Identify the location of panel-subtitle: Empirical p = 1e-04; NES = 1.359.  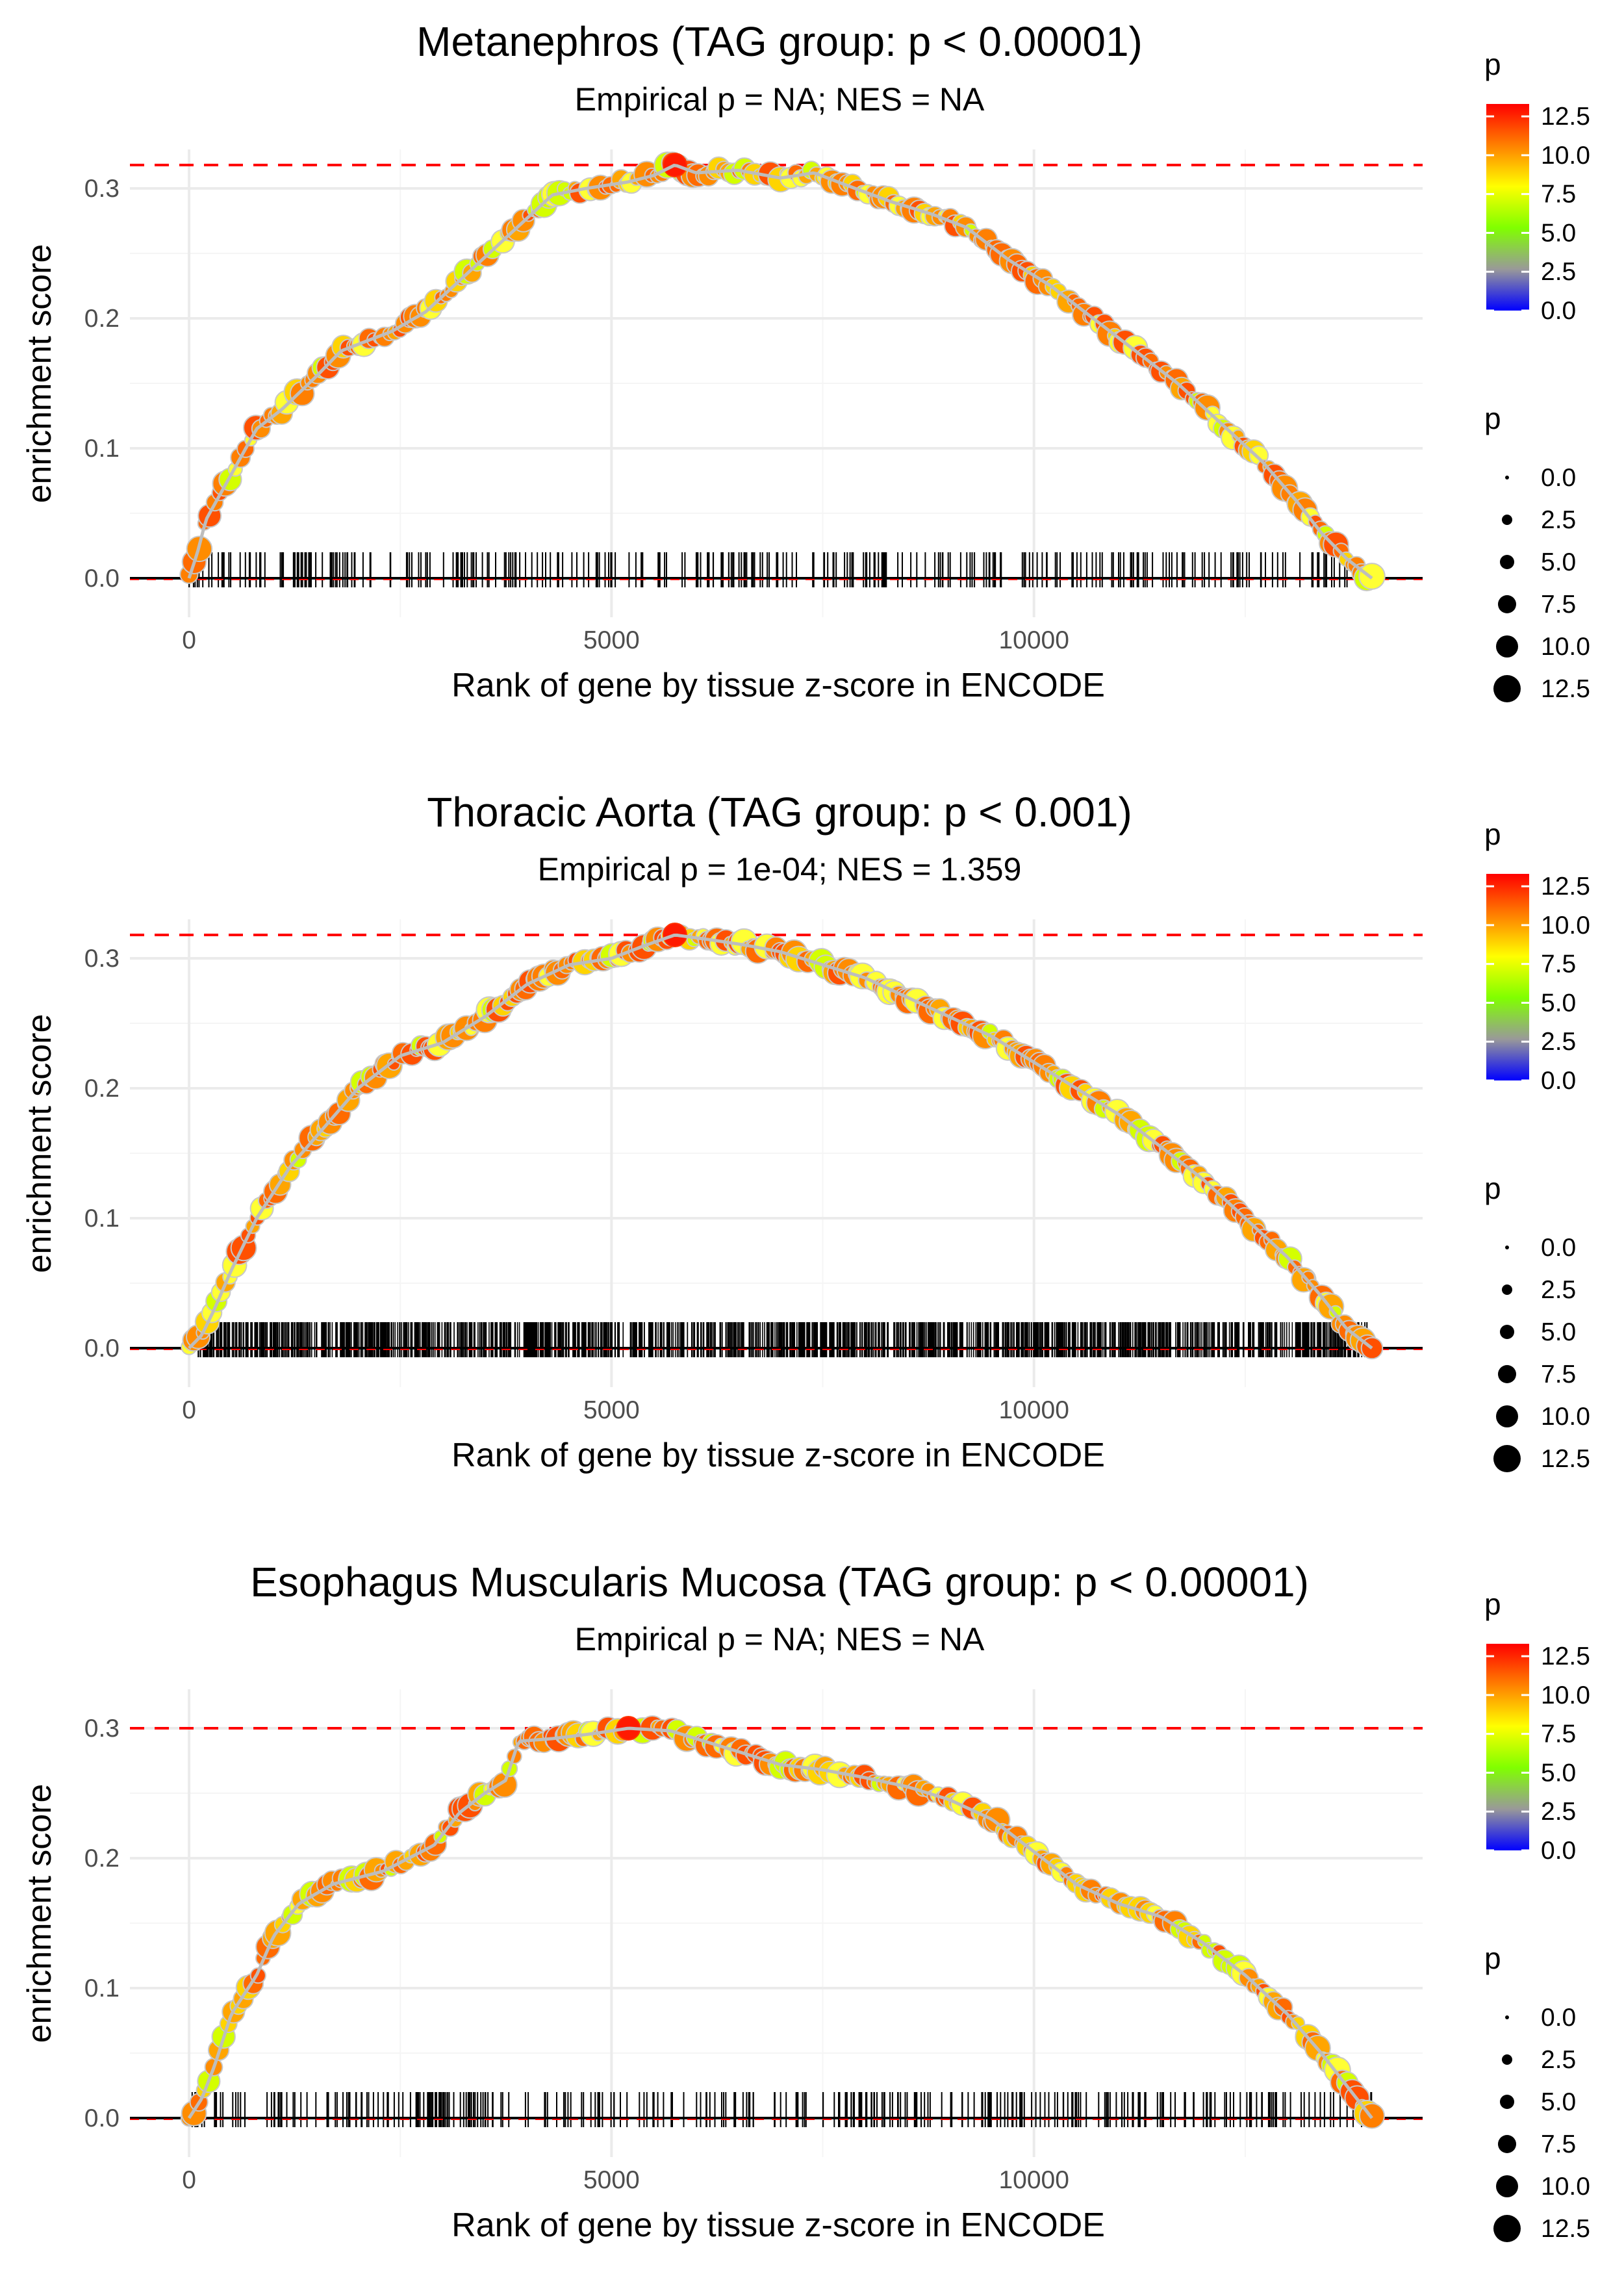
(780, 869).